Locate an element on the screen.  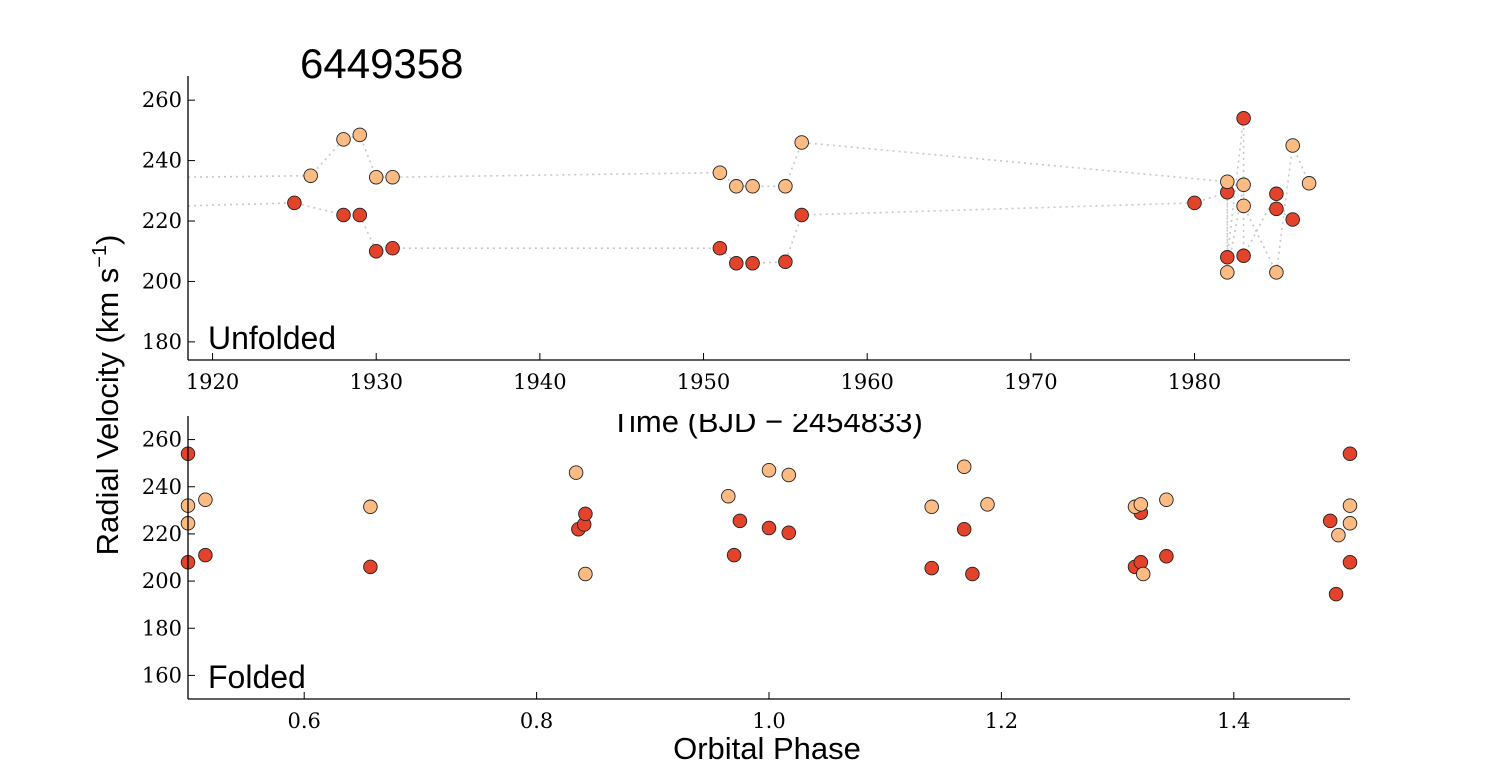
unfolded-y-tick-label: 240 is located at coordinates (162, 161).